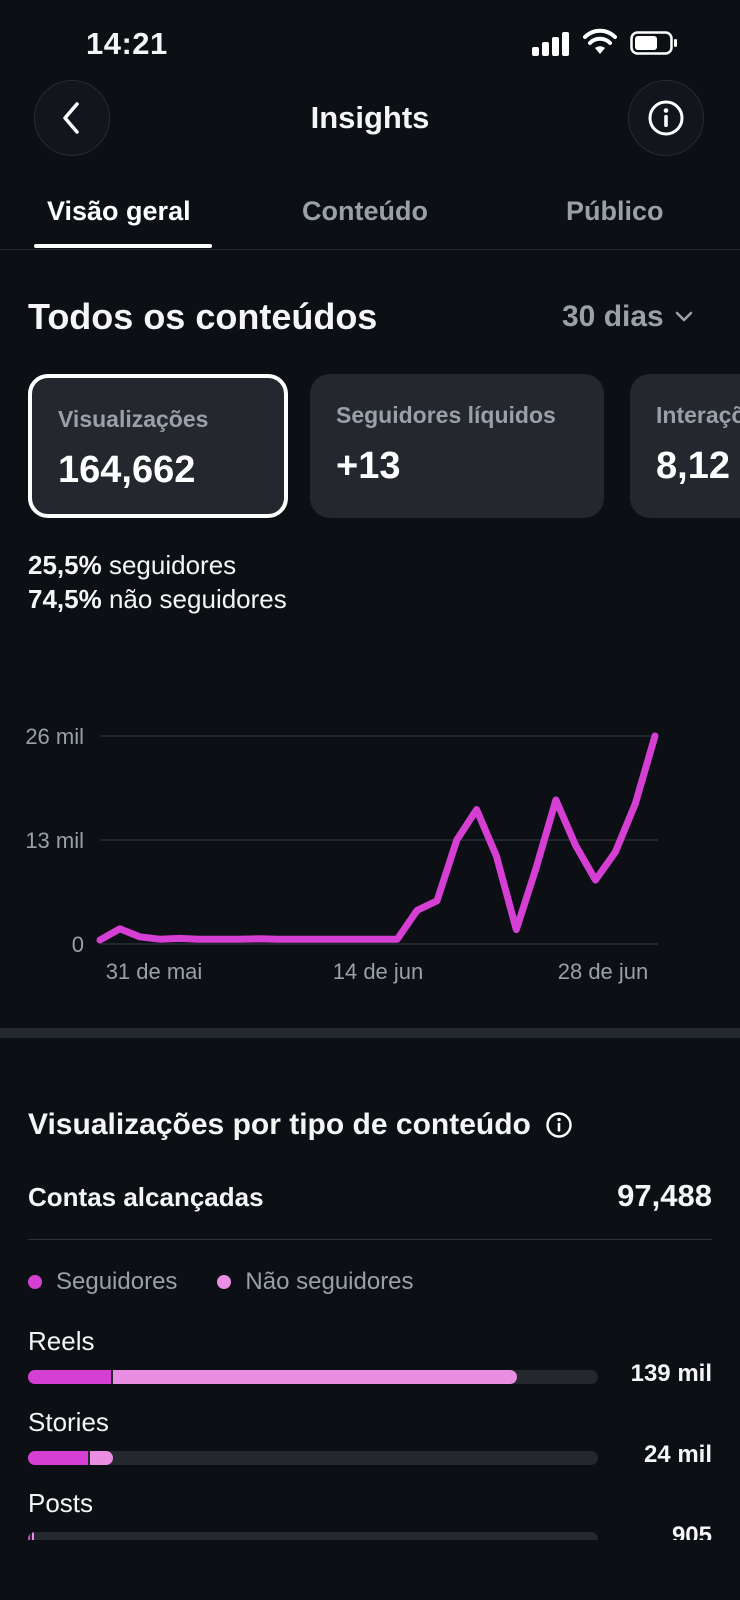 The width and height of the screenshot is (740, 1600). Describe the element at coordinates (65, 565) in the screenshot. I see `followers-pct: 25,5%` at that location.